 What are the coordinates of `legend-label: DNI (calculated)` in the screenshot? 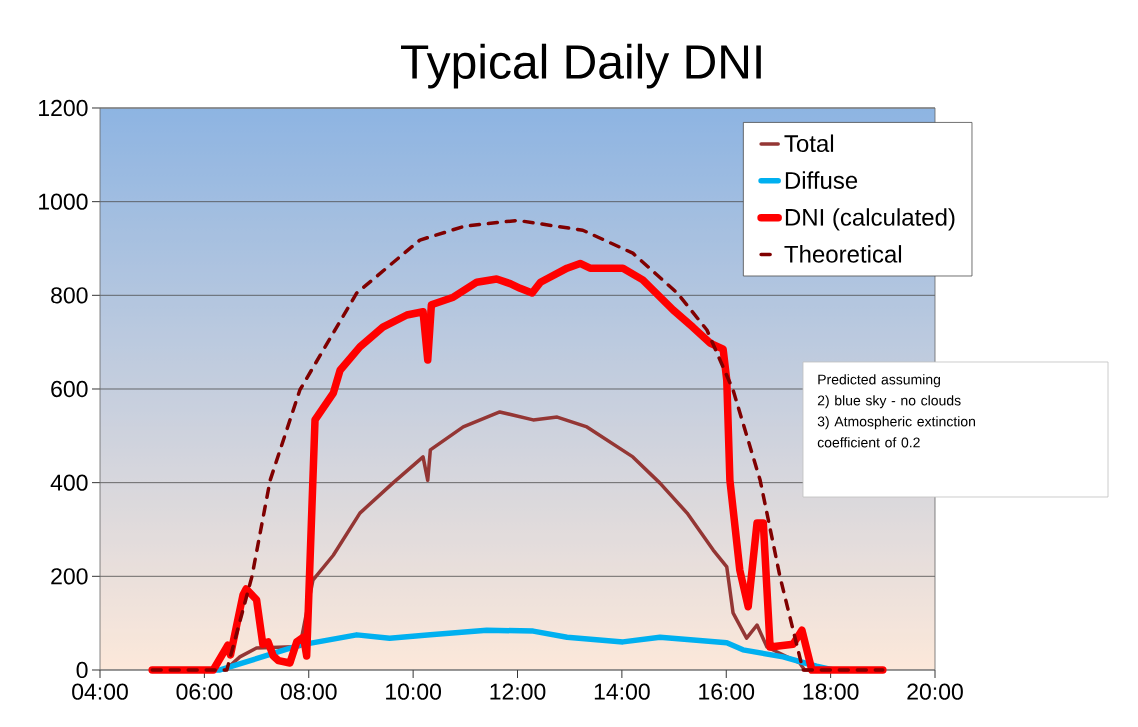 It's located at (870, 219).